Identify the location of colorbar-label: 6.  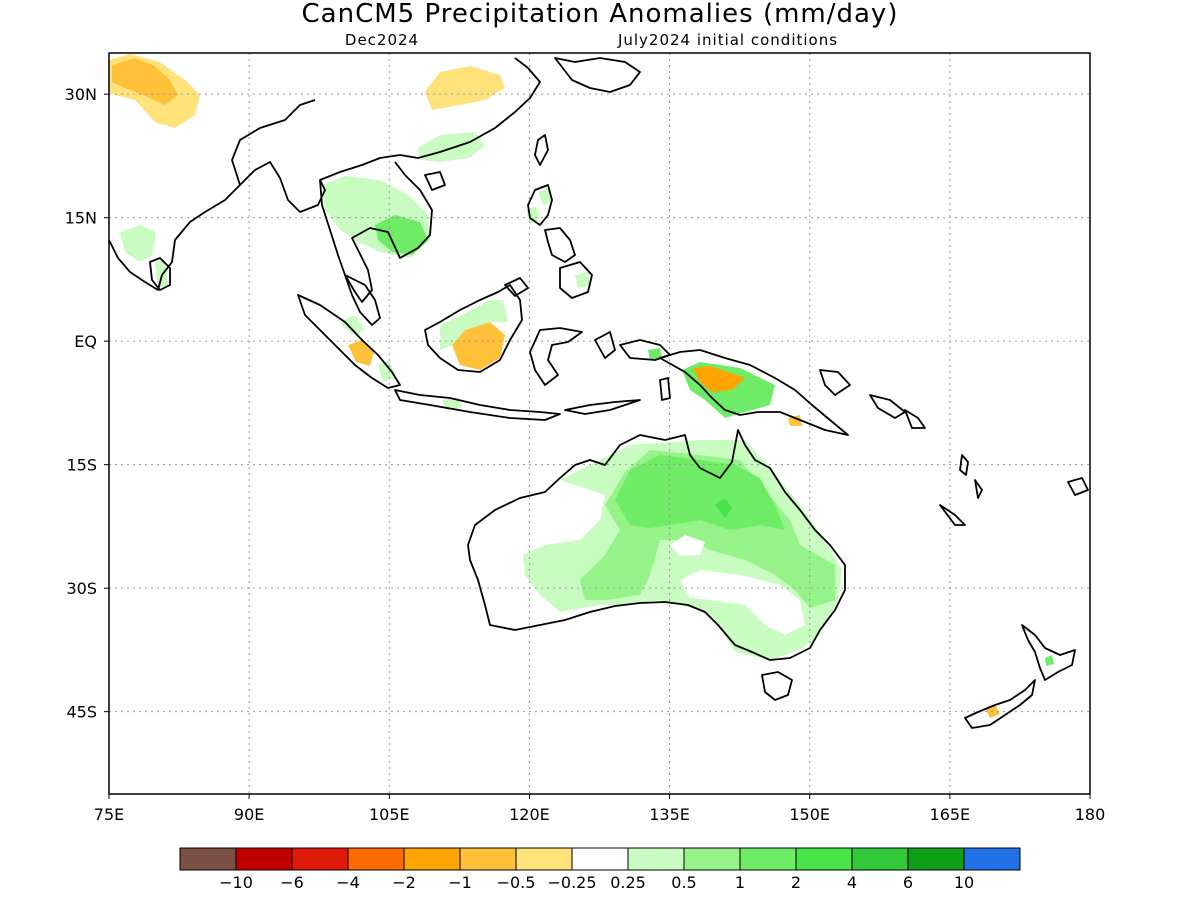
(908, 882).